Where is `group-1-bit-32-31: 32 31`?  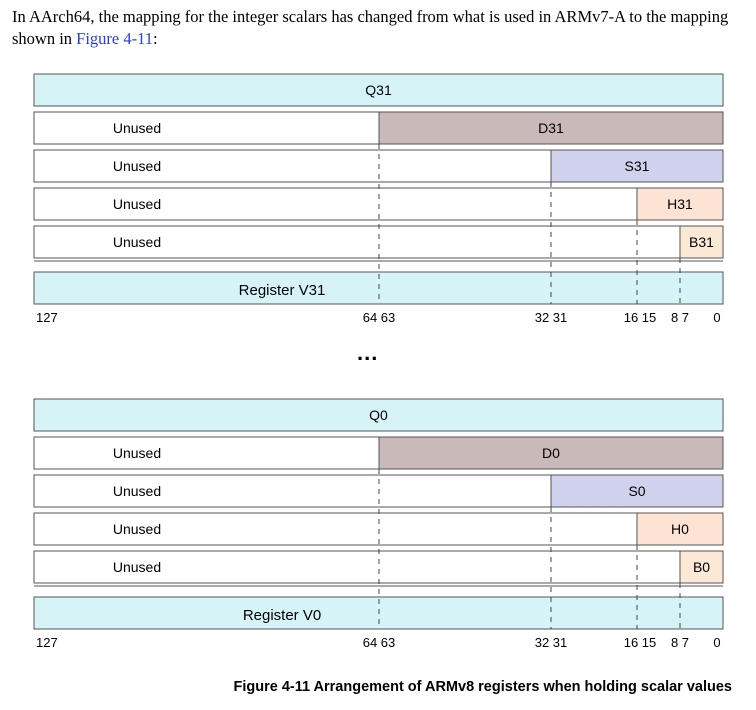 group-1-bit-32-31: 32 31 is located at coordinates (551, 642).